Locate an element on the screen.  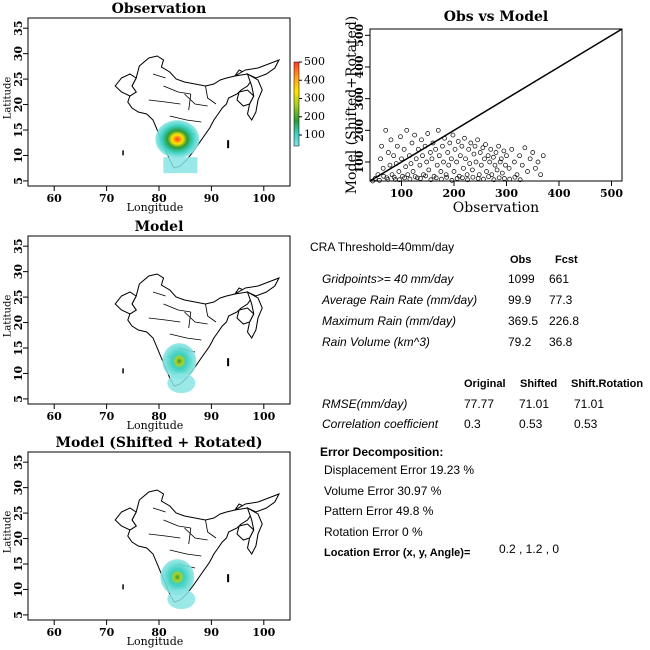
stat-row-fcst: 226.8 is located at coordinates (564, 321).